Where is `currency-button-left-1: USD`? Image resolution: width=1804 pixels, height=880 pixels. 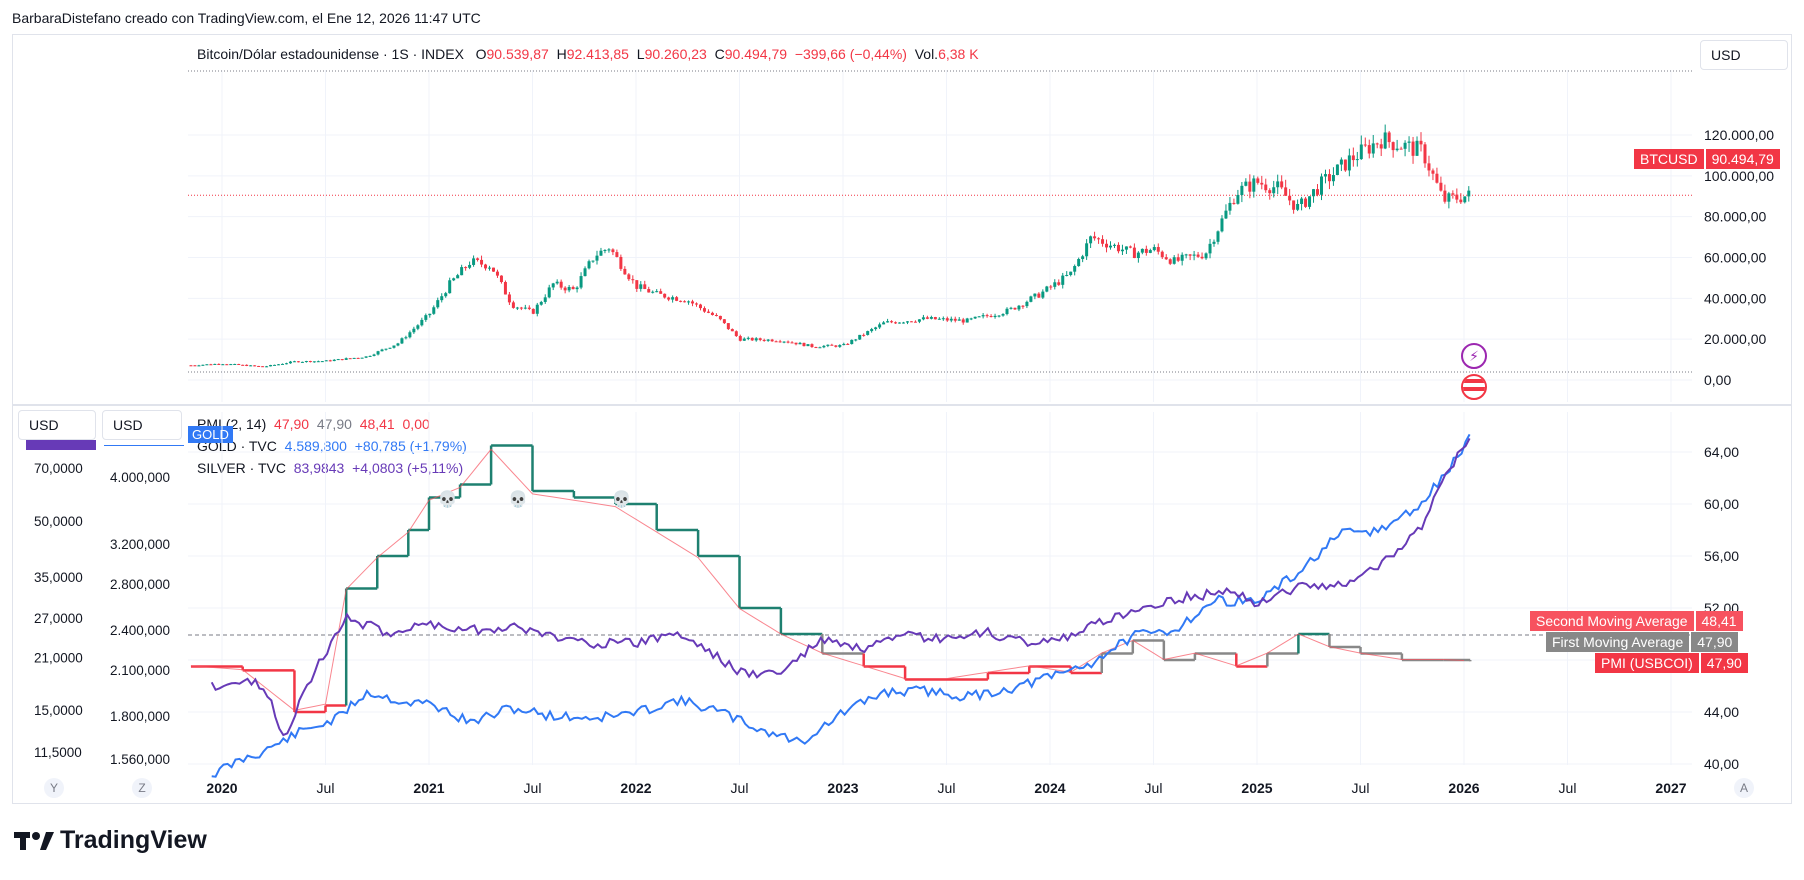 currency-button-left-1: USD is located at coordinates (57, 425).